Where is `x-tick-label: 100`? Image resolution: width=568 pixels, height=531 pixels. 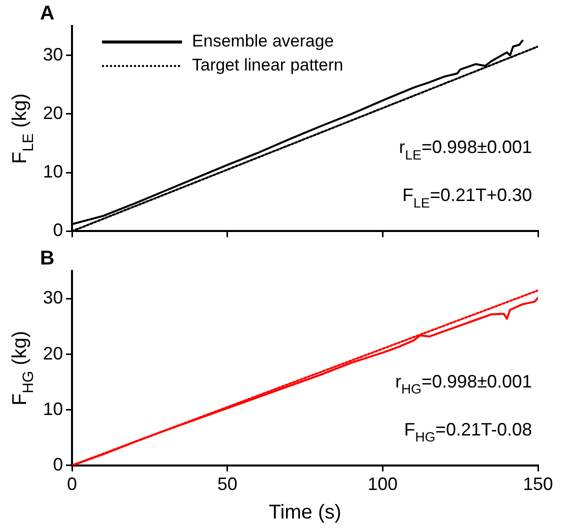 x-tick-label: 100 is located at coordinates (383, 484).